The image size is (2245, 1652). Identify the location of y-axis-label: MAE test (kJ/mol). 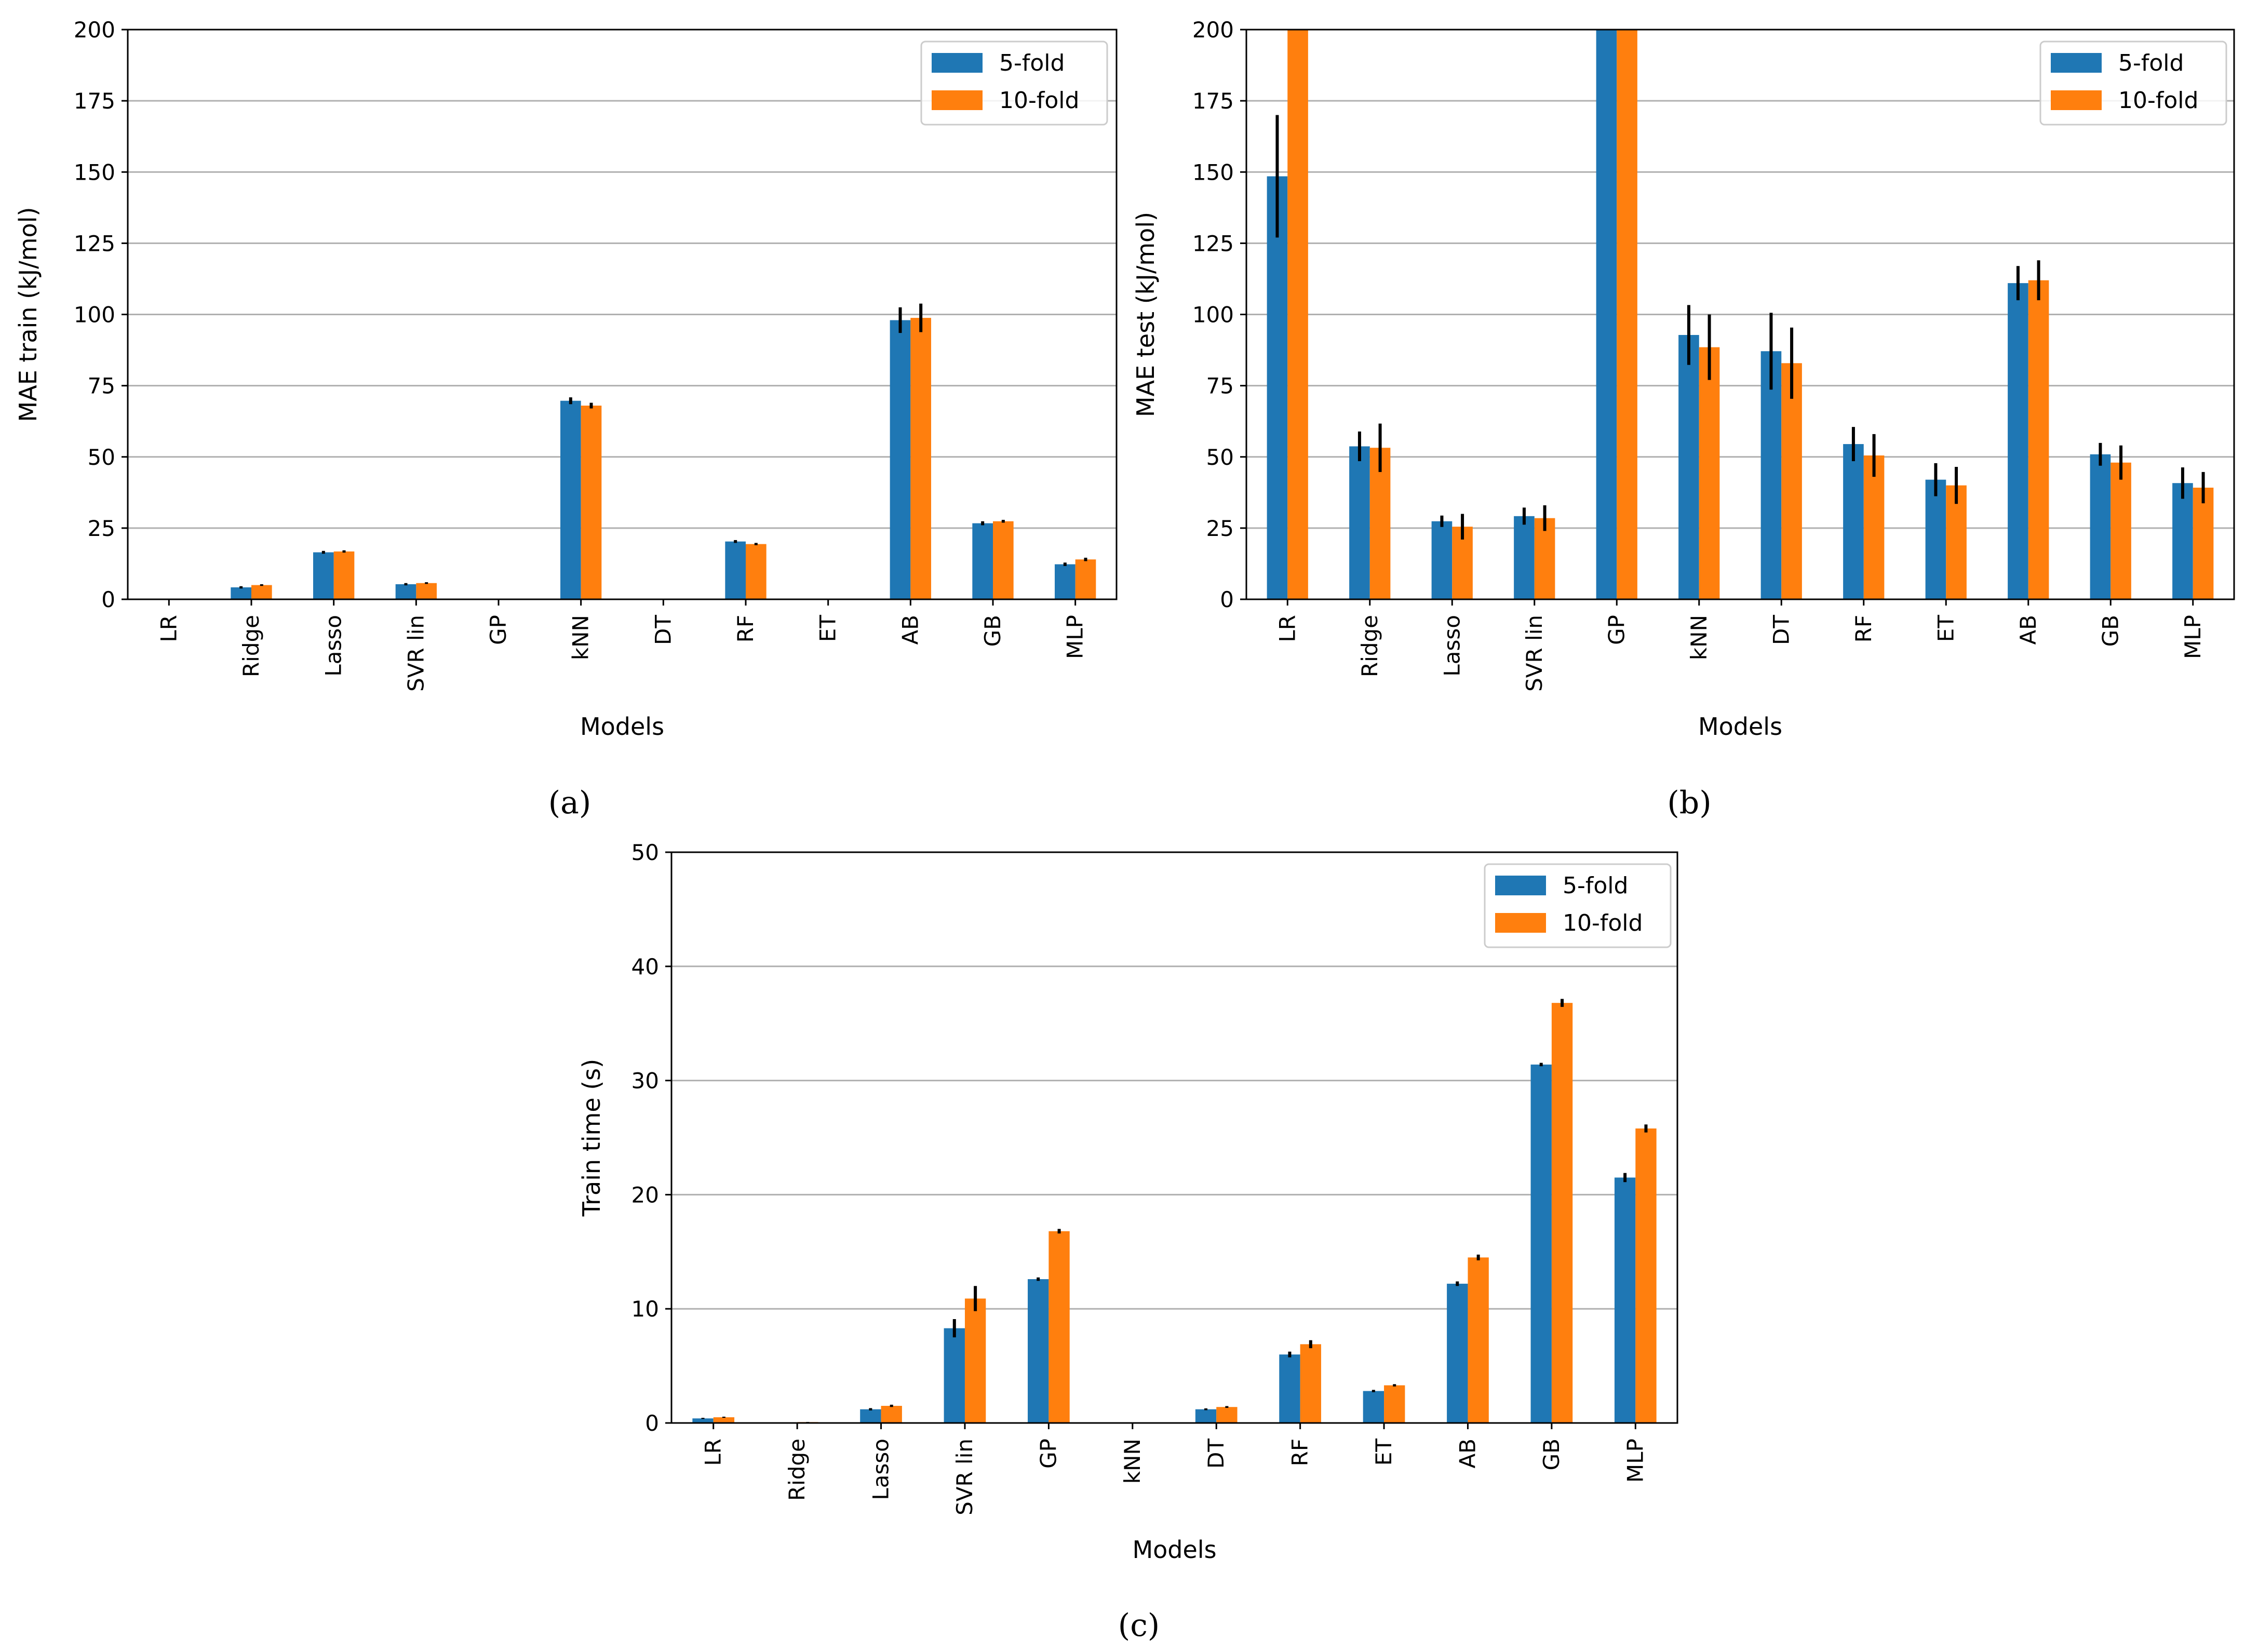
(1146, 314).